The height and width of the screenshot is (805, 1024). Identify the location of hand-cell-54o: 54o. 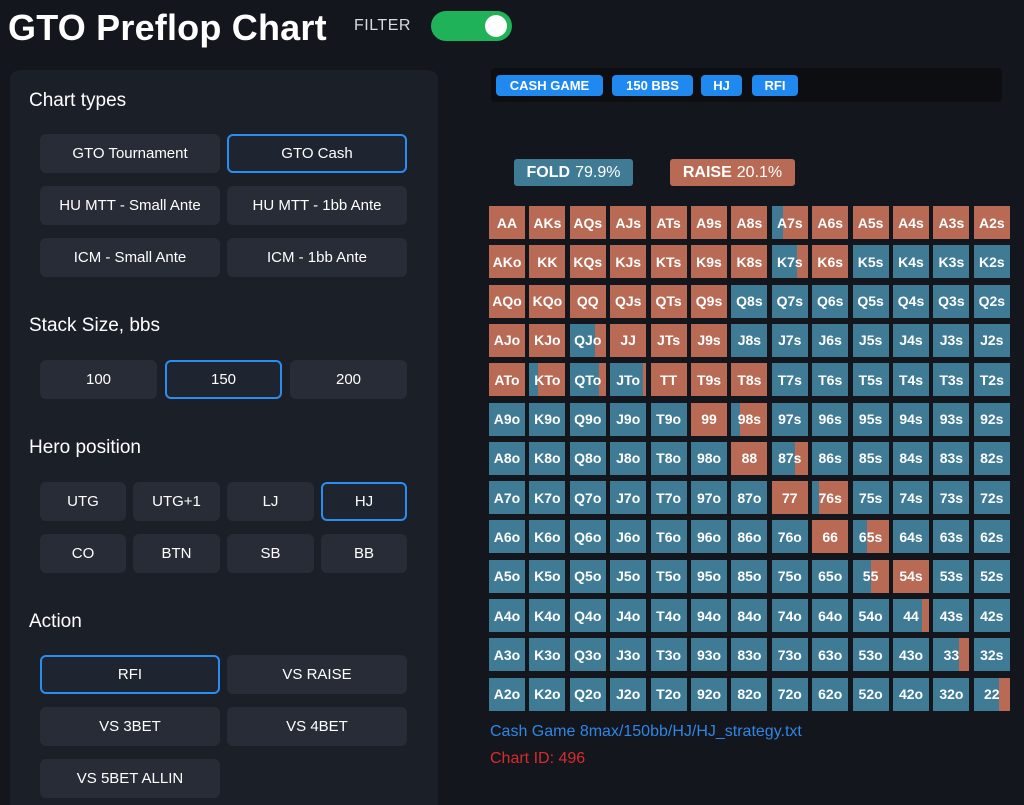
(870, 615).